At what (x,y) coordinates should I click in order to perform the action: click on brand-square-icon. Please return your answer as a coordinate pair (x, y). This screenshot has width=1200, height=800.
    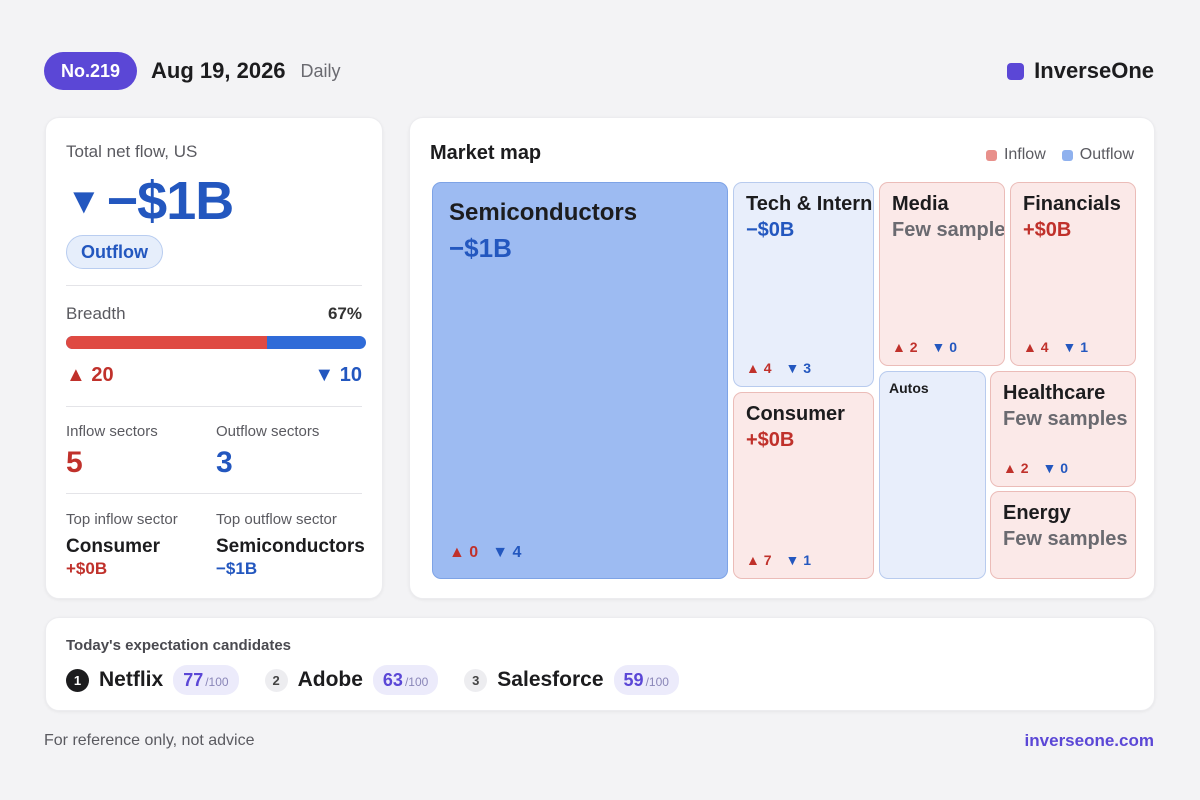
    Looking at the image, I should click on (1016, 71).